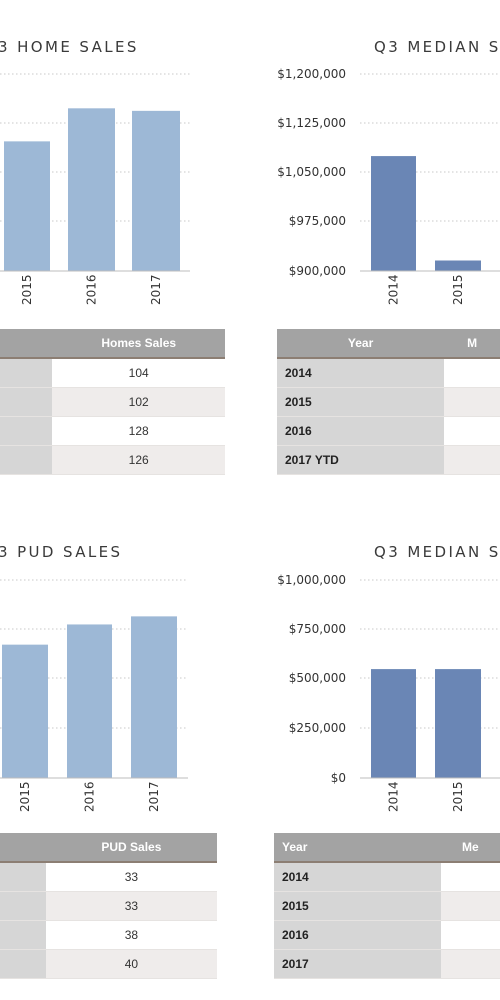 This screenshot has height=1000, width=500. What do you see at coordinates (338, 778) in the screenshot?
I see `y-tick-label: $0` at bounding box center [338, 778].